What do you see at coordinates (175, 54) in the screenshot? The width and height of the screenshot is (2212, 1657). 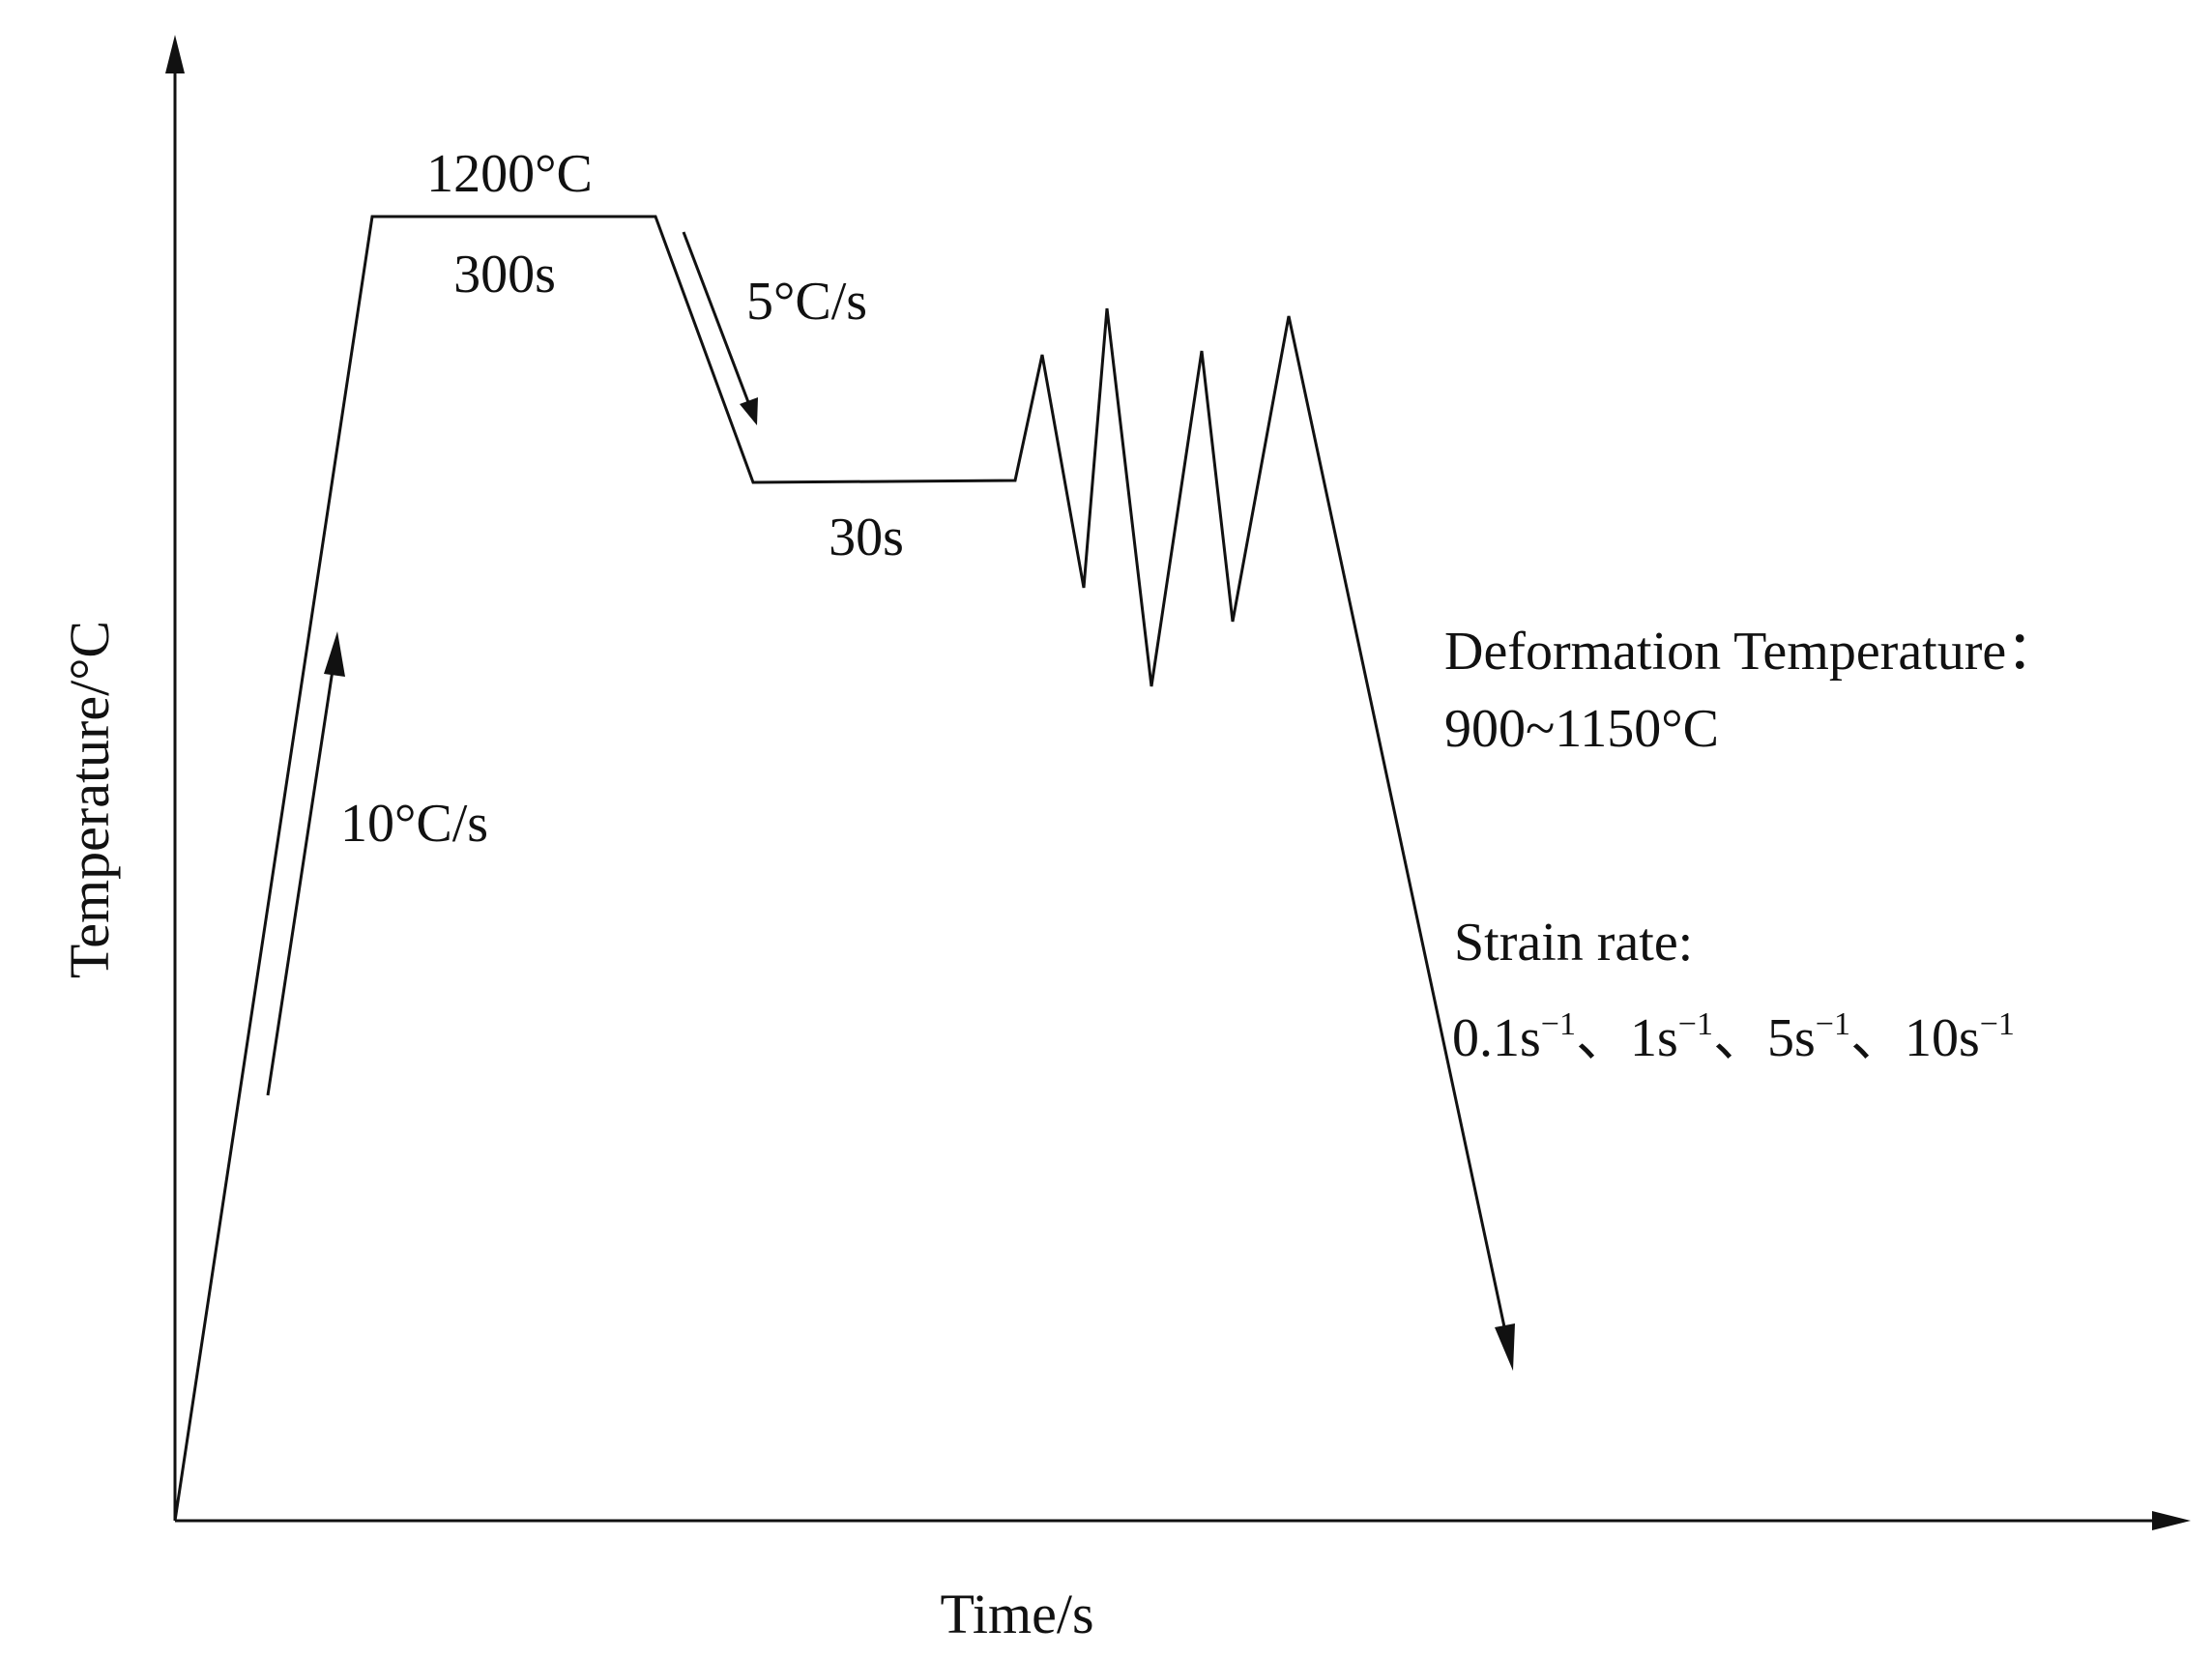 I see `y-axis-arrowhead` at bounding box center [175, 54].